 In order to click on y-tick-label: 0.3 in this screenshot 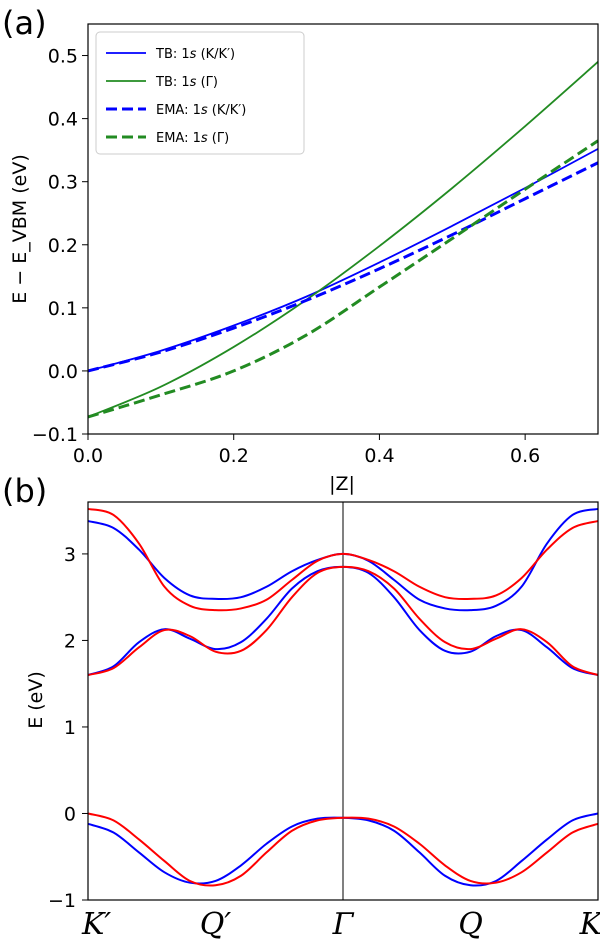, I will do `click(63, 183)`.